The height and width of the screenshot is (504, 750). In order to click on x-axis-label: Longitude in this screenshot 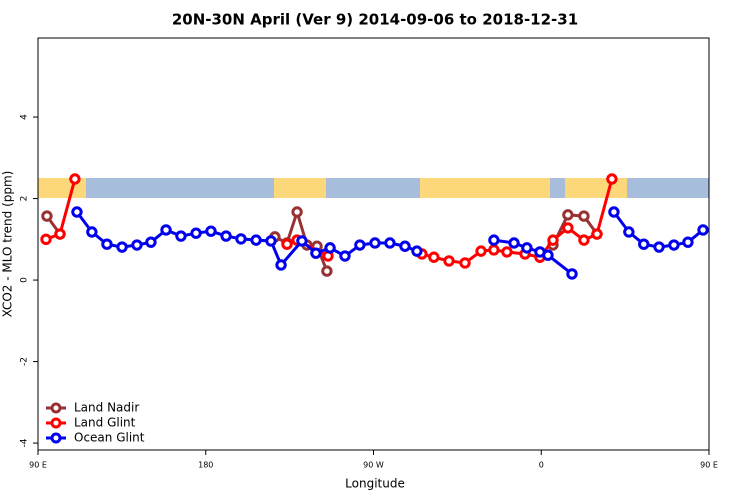, I will do `click(375, 484)`.